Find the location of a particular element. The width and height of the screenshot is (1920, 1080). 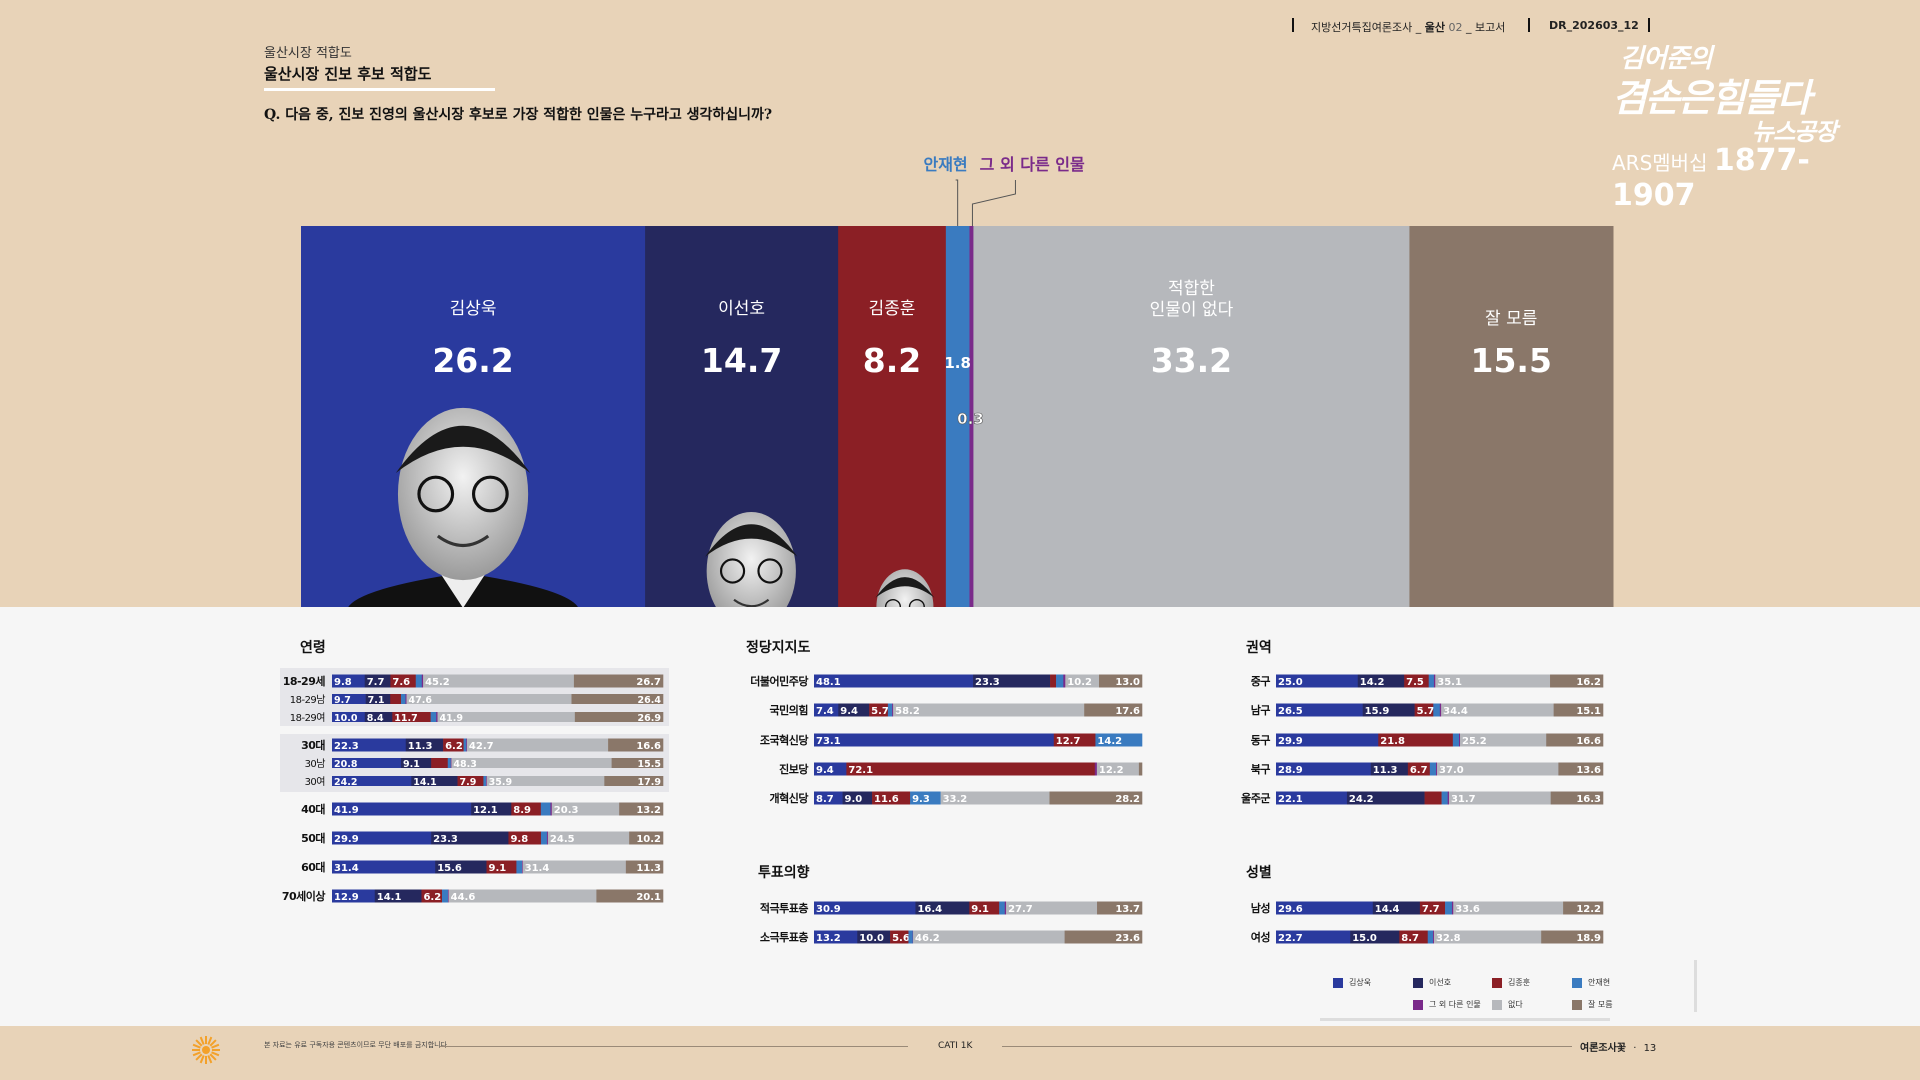

row-label: 더불어민주당 is located at coordinates (779, 681).